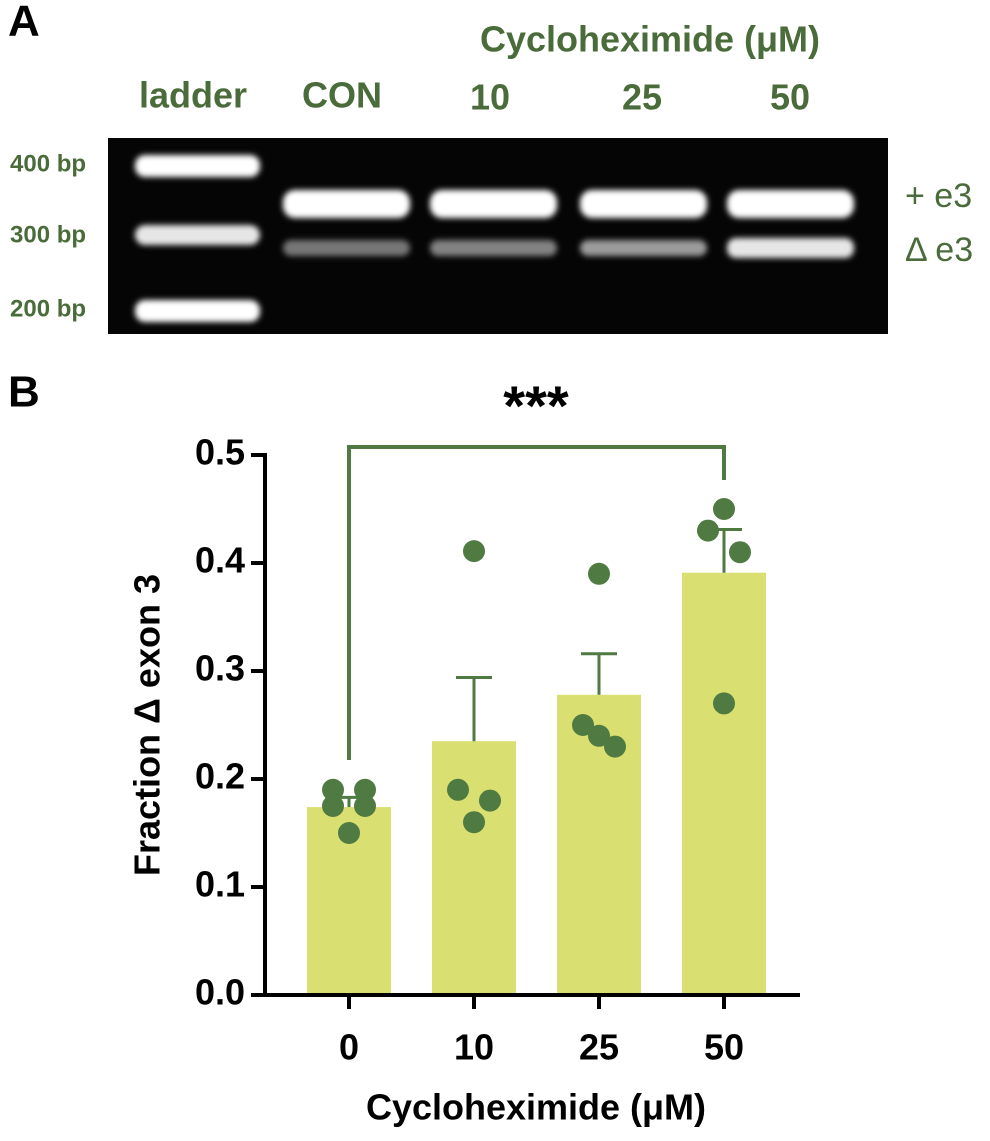  I want to click on lane-label: CON, so click(342, 95).